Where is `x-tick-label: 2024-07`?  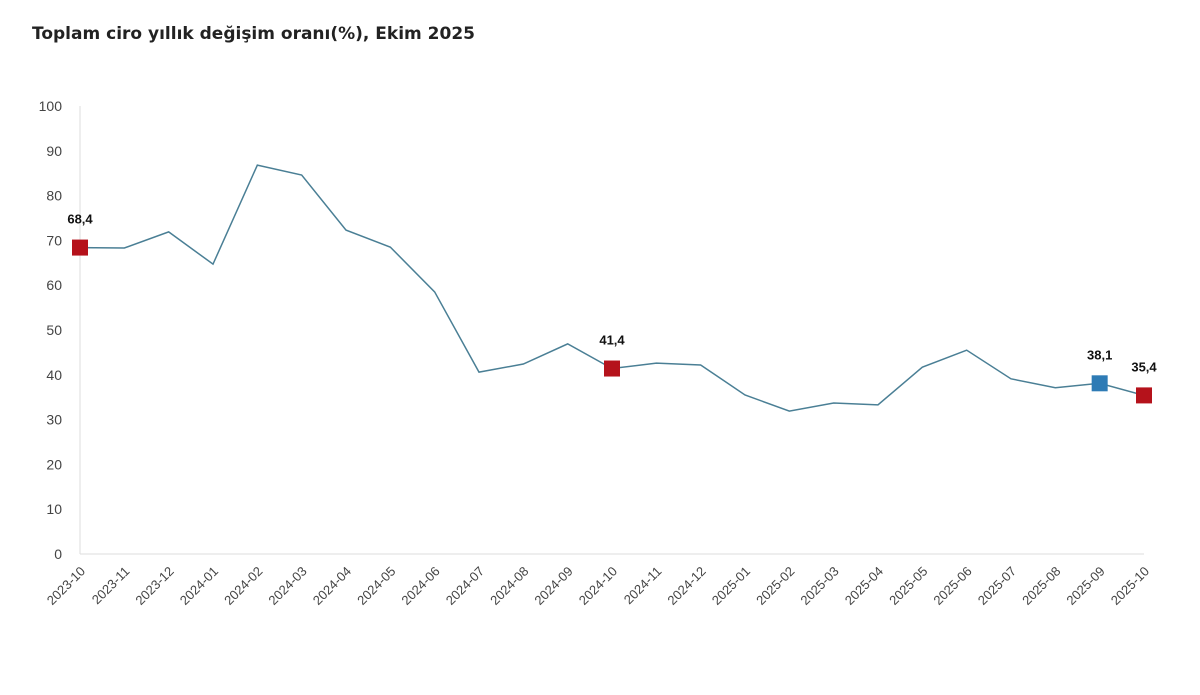
x-tick-label: 2024-07 is located at coordinates (465, 586).